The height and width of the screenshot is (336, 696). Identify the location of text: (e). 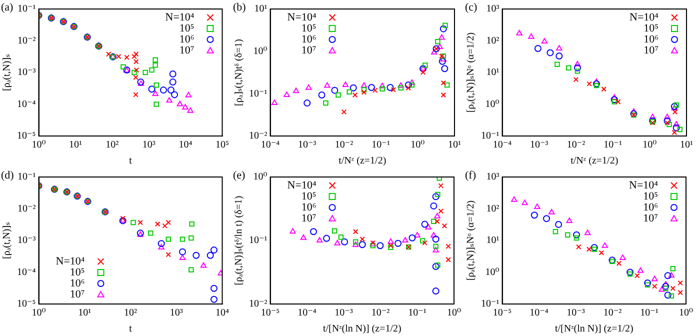
(239, 175).